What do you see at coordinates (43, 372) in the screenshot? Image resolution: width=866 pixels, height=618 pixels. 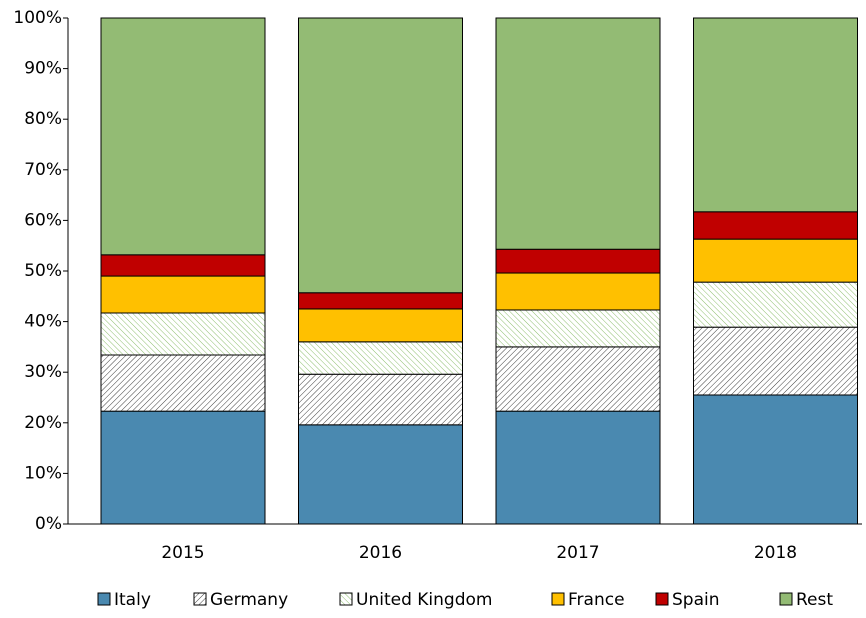 I see `y-tick-label: 30%` at bounding box center [43, 372].